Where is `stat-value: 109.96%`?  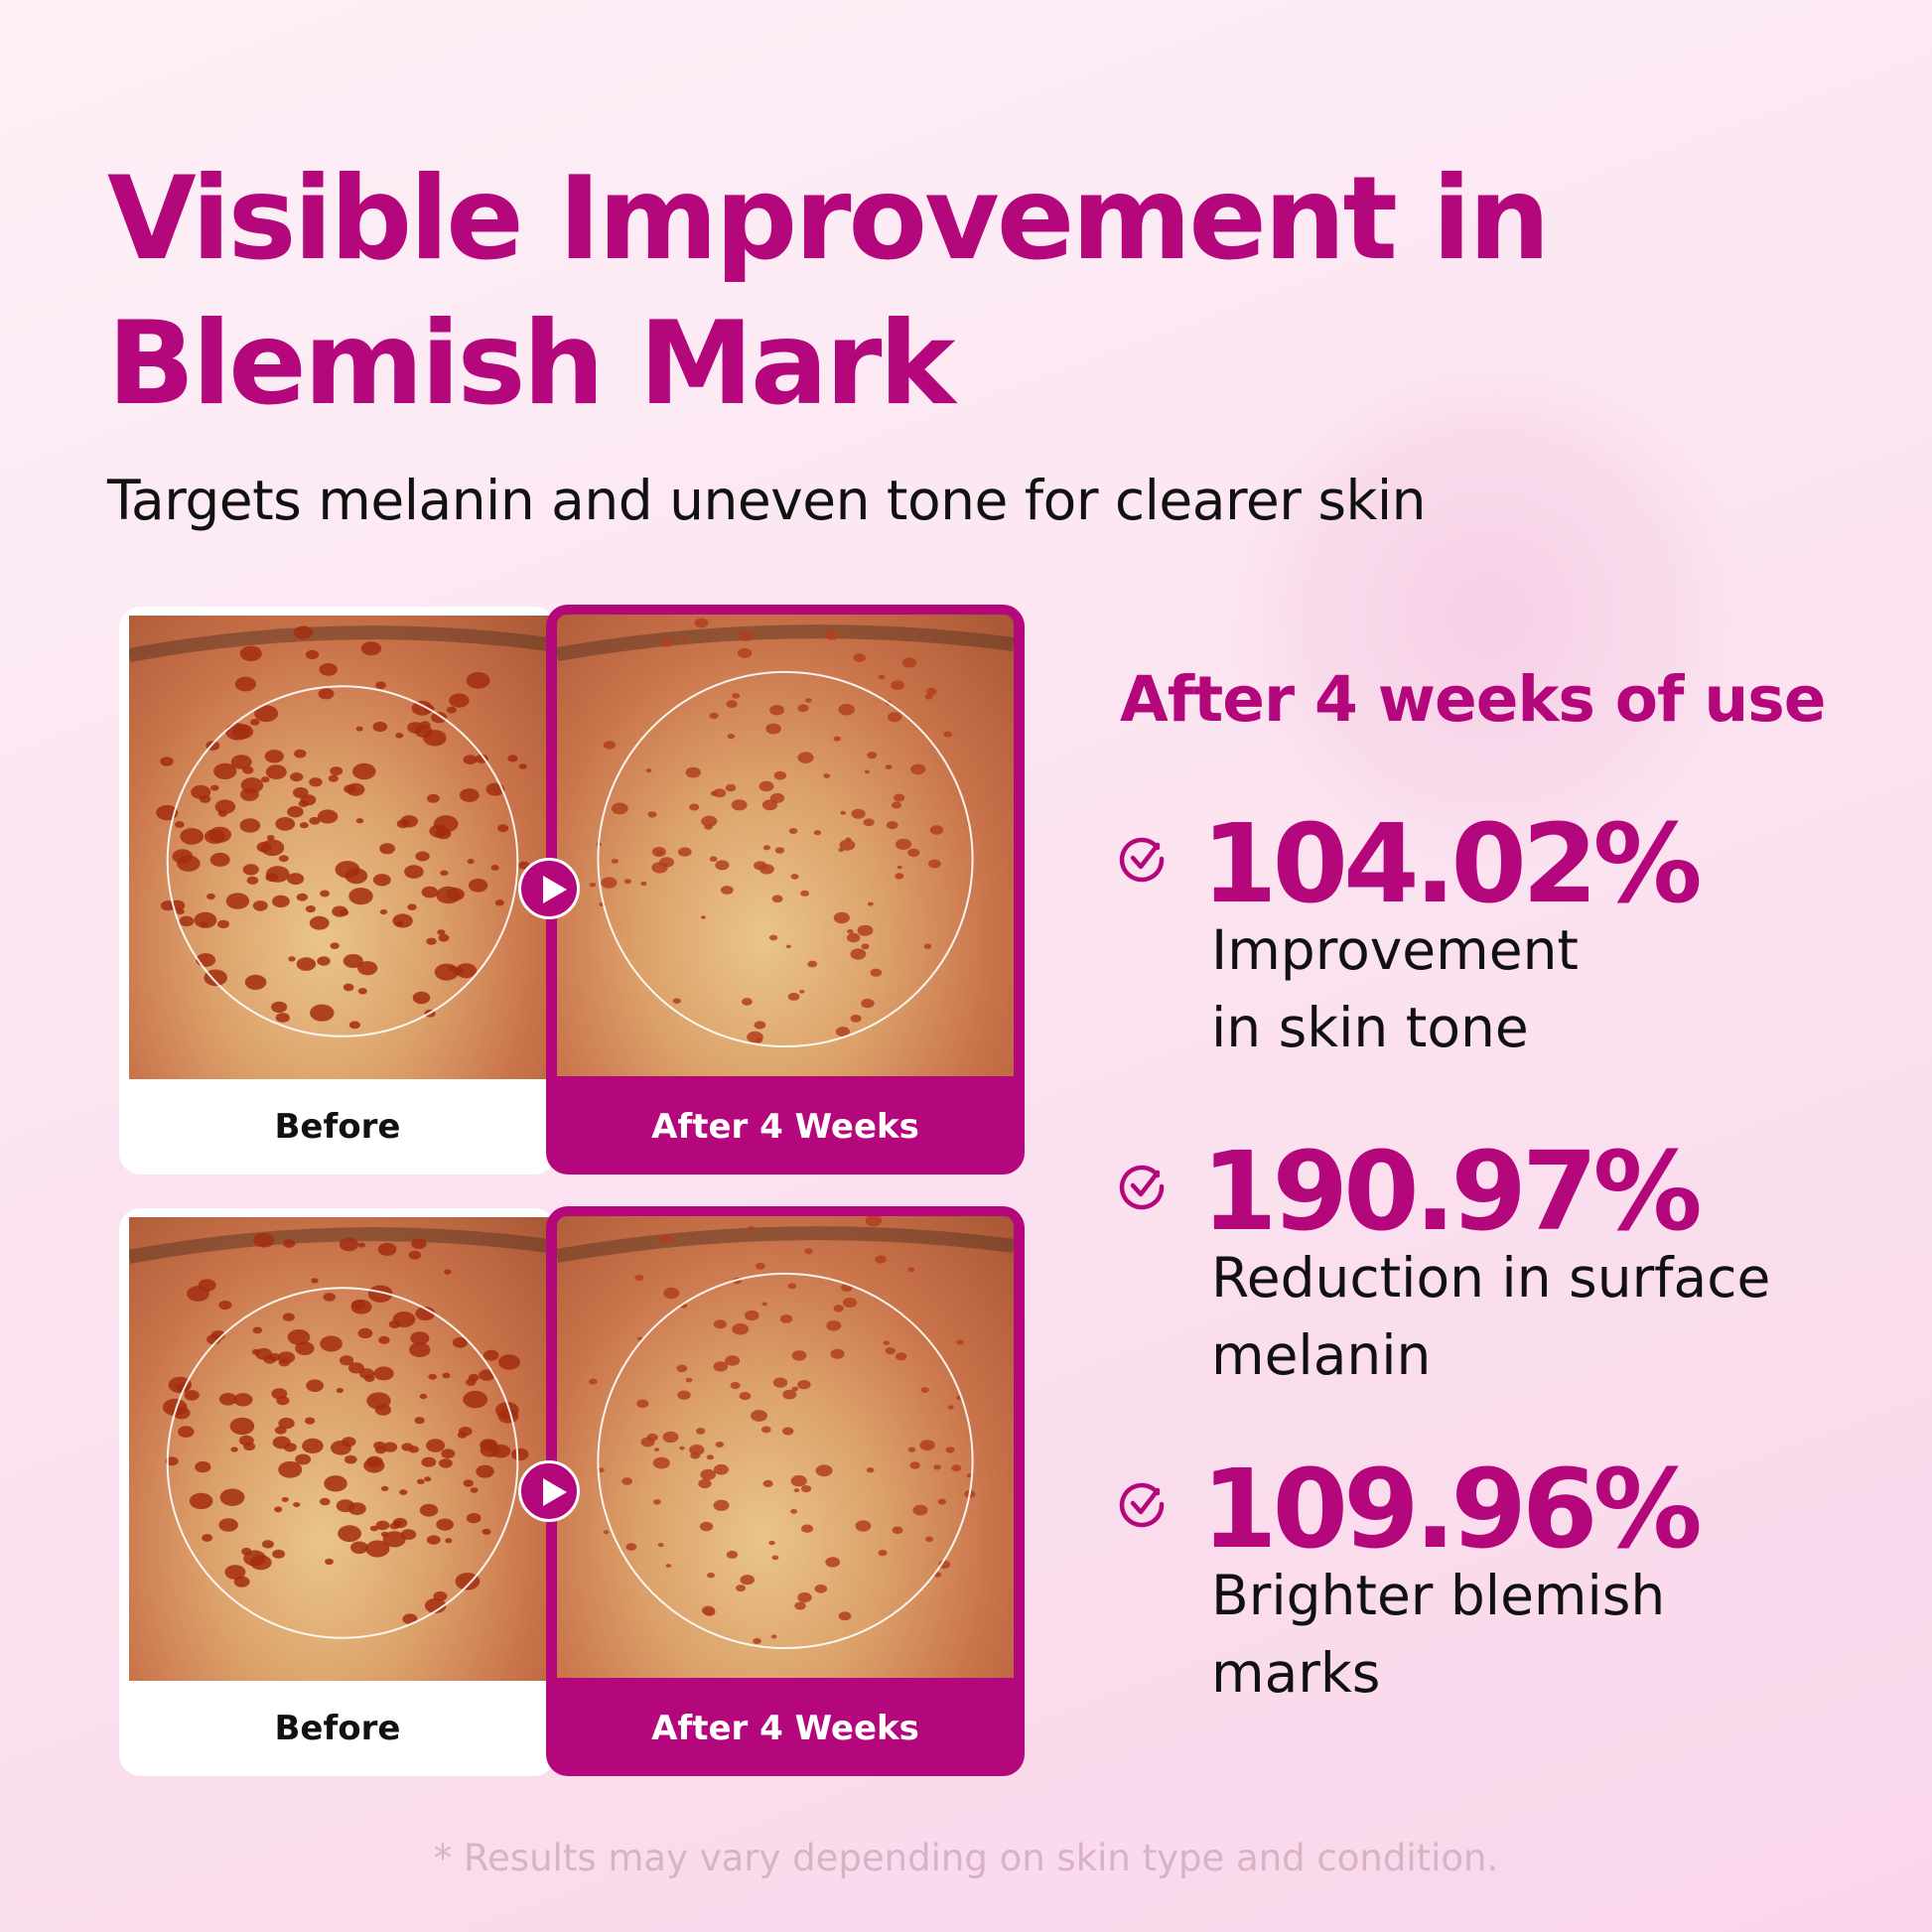 stat-value: 109.96% is located at coordinates (1452, 1510).